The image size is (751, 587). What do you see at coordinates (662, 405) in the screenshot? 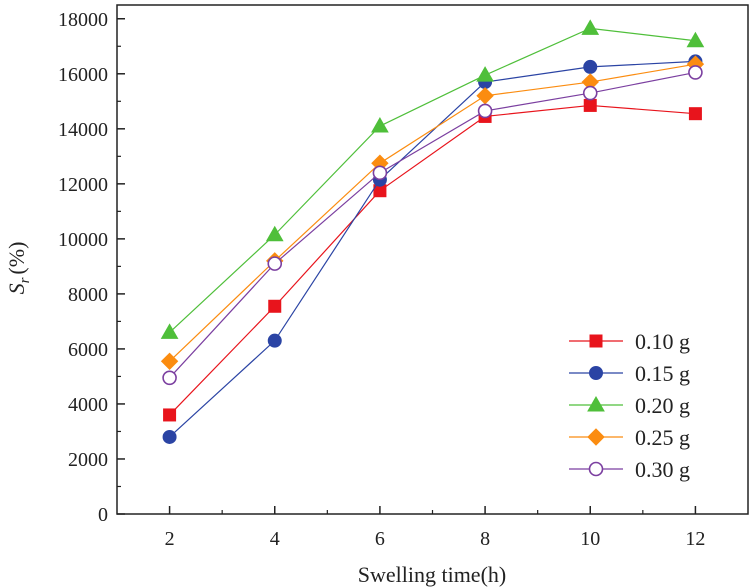
I see `legend-label: 0.20 g` at bounding box center [662, 405].